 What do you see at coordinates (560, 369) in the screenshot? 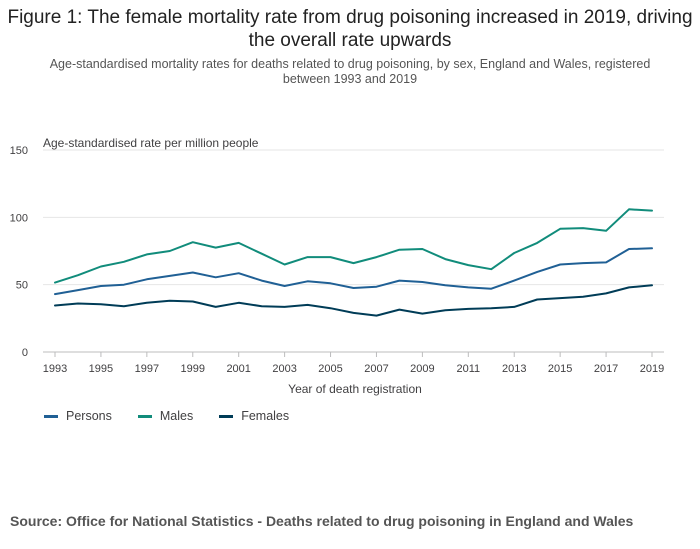
I see `x-tick-label: 2015` at bounding box center [560, 369].